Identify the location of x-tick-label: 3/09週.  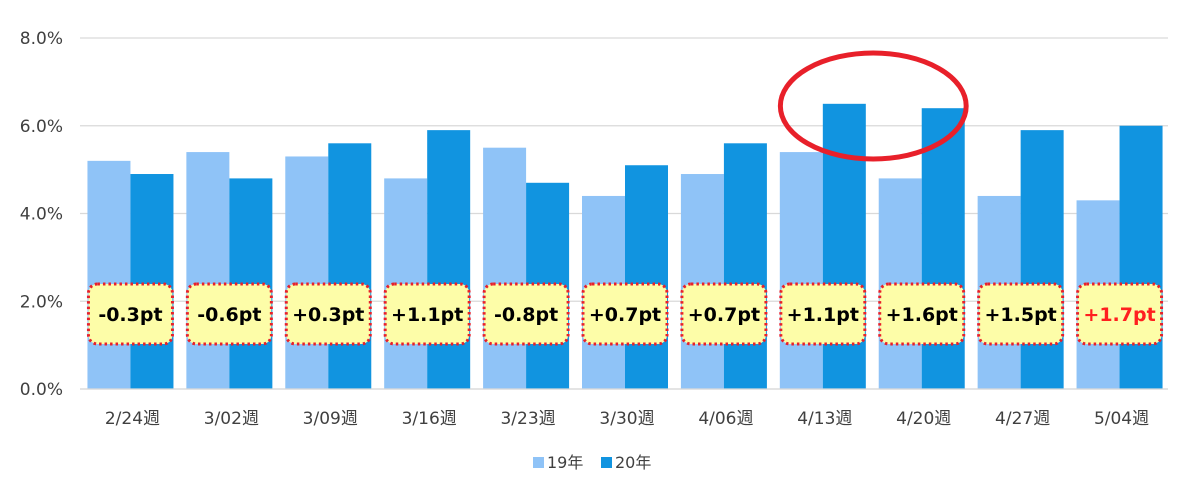
(330, 419).